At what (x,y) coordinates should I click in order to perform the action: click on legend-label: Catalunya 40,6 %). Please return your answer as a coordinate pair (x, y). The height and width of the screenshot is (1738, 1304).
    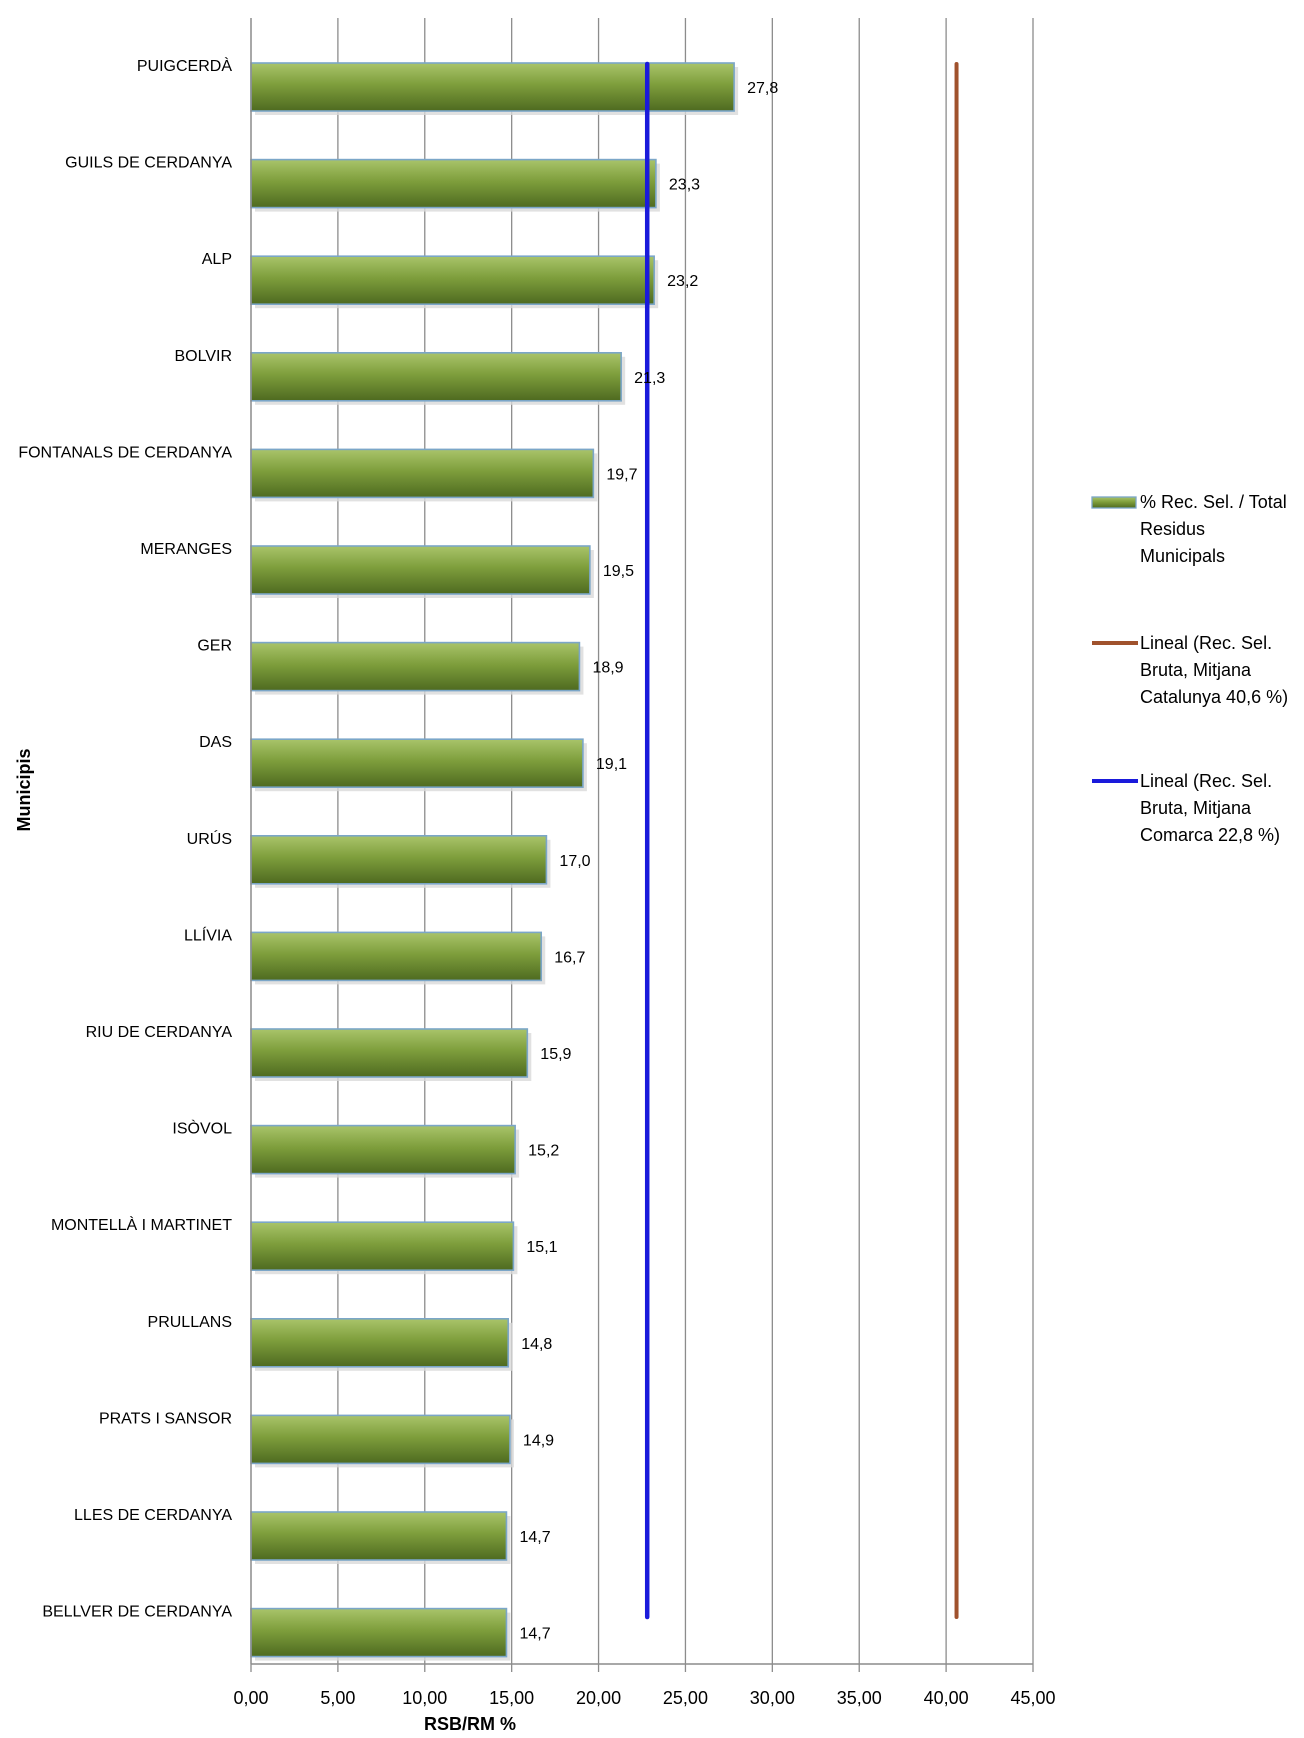
    Looking at the image, I should click on (1214, 697).